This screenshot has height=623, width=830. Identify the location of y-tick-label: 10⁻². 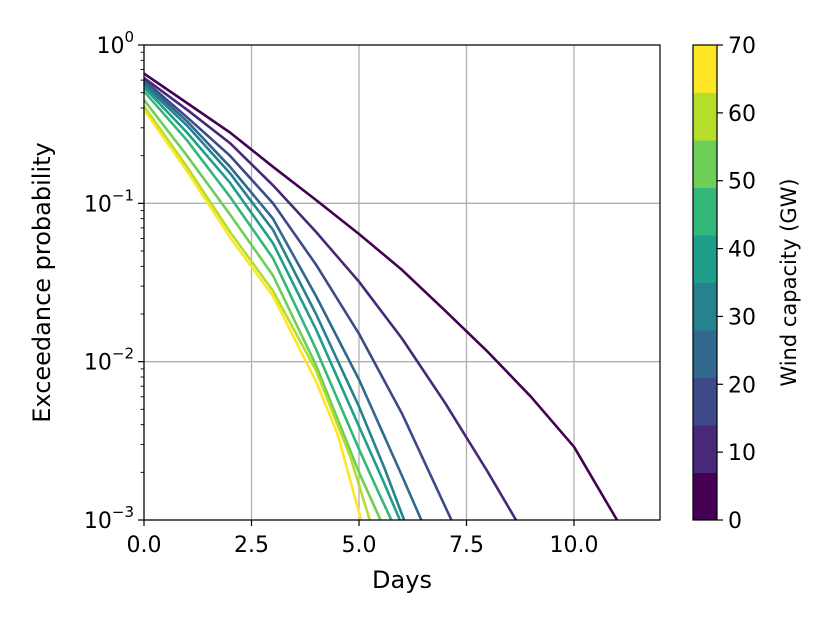
(109, 360).